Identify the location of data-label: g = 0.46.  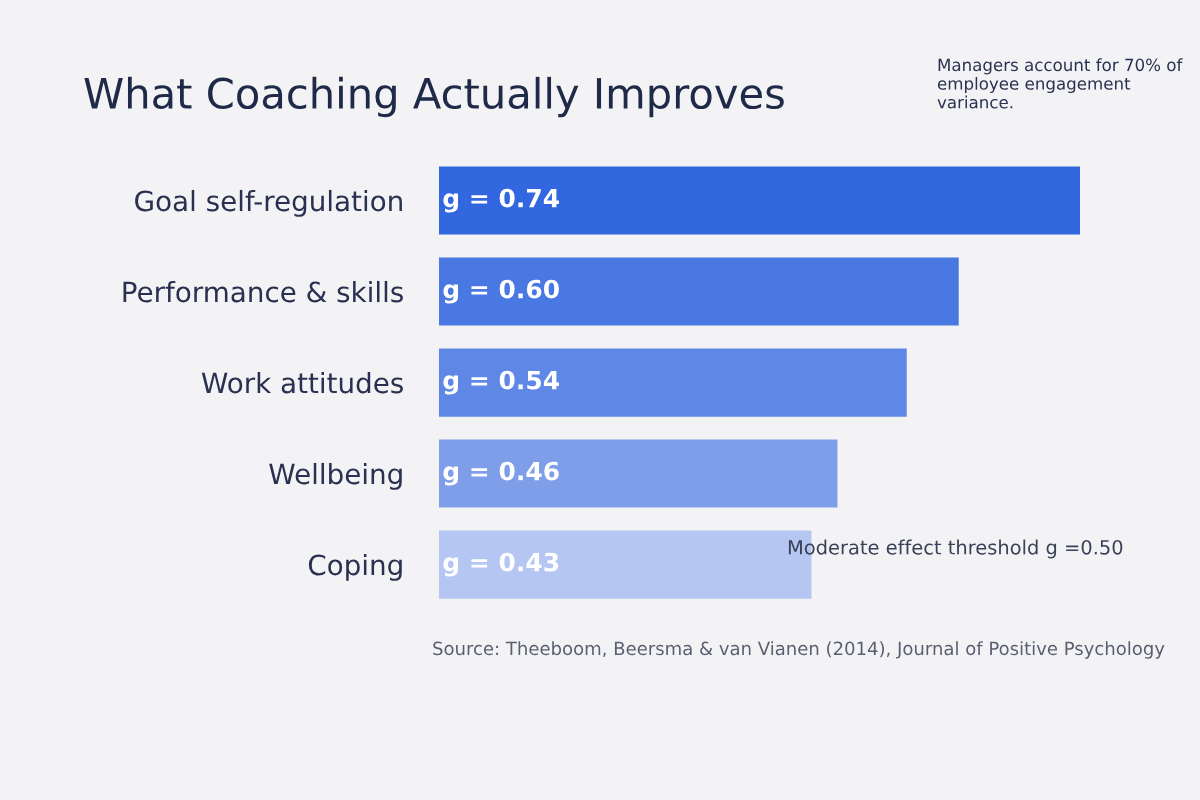
(501, 473).